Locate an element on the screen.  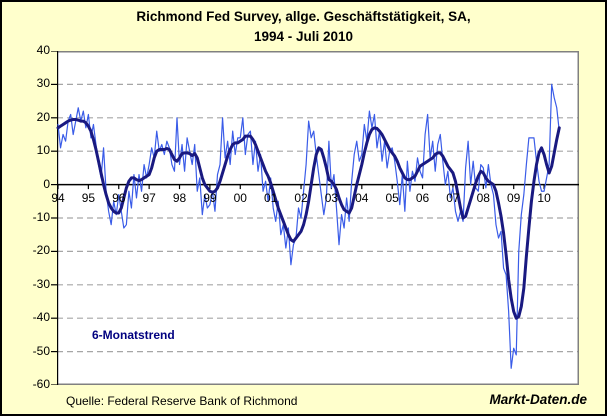
x-tick-label: 04 is located at coordinates (362, 197).